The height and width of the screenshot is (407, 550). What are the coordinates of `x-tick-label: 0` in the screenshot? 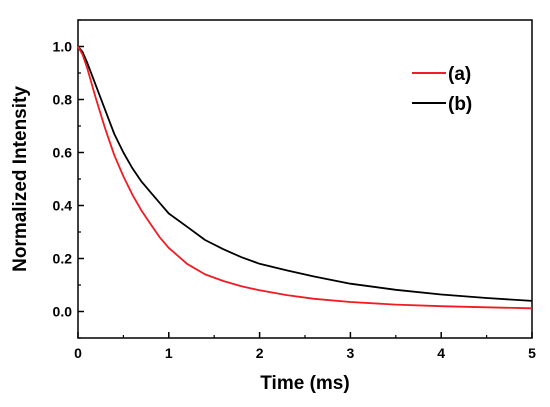 It's located at (78, 353).